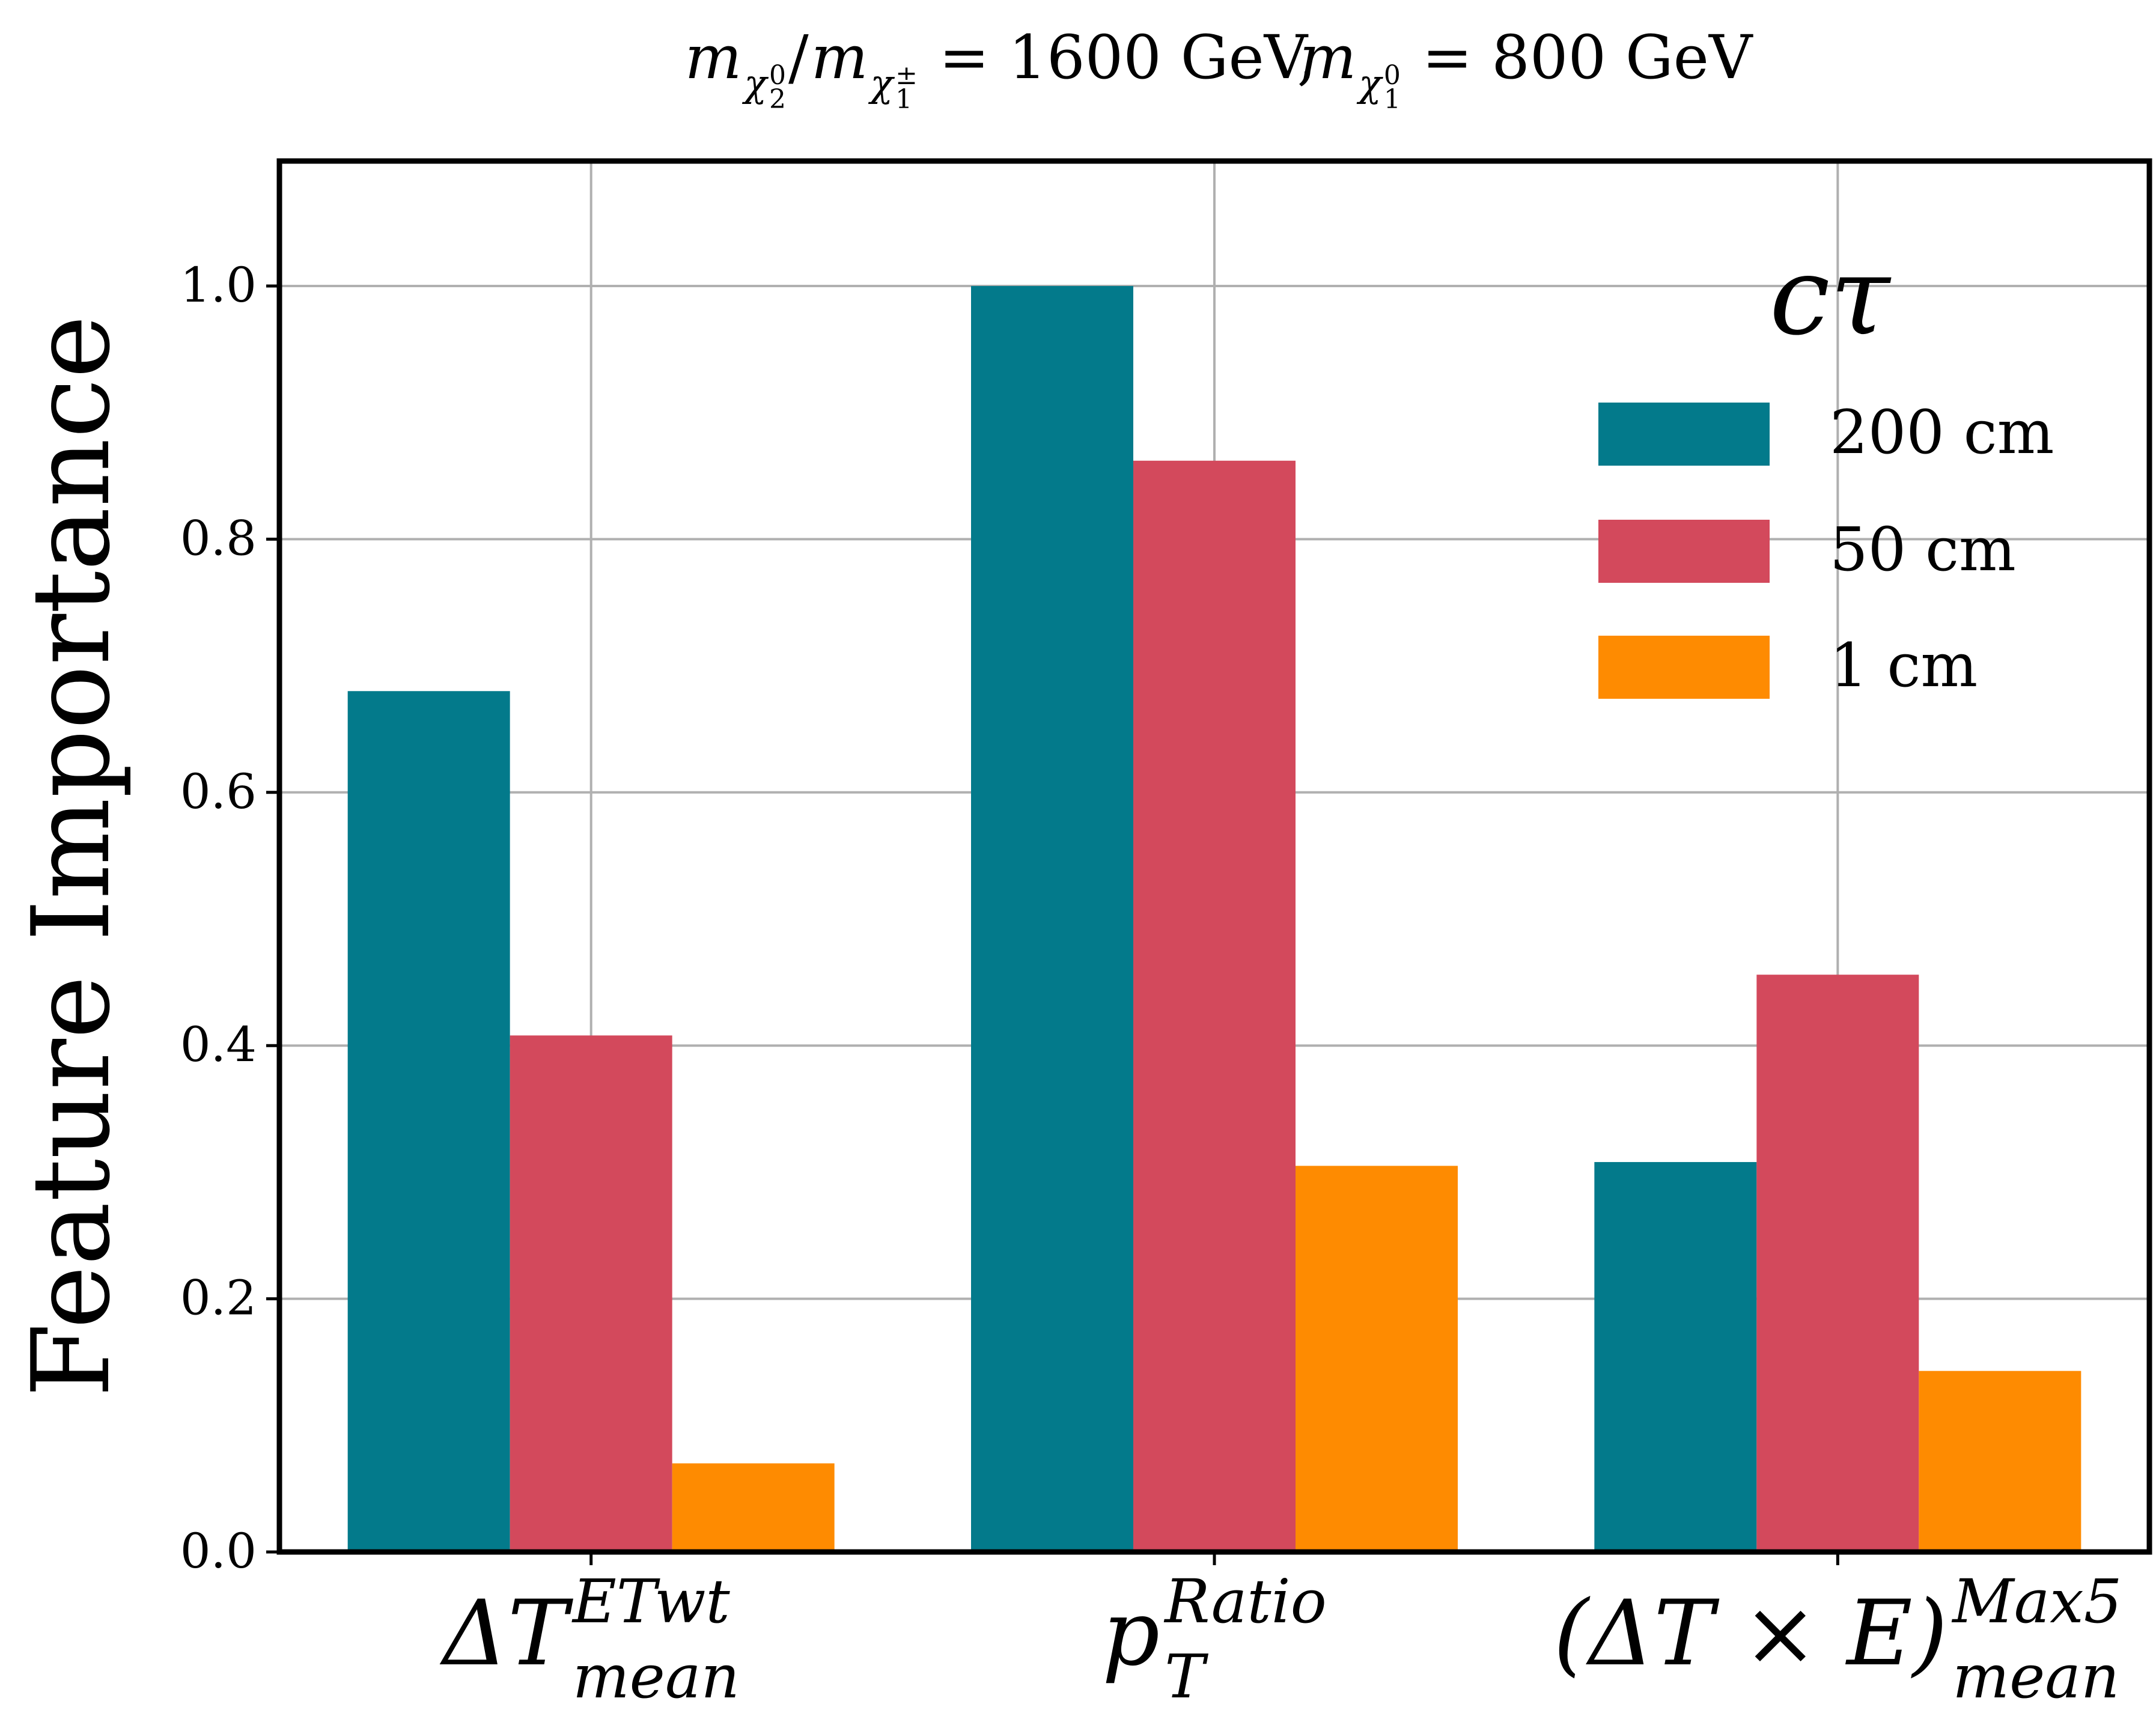 This screenshot has height=1719, width=2156. I want to click on y-tick-label: 0.6, so click(218, 792).